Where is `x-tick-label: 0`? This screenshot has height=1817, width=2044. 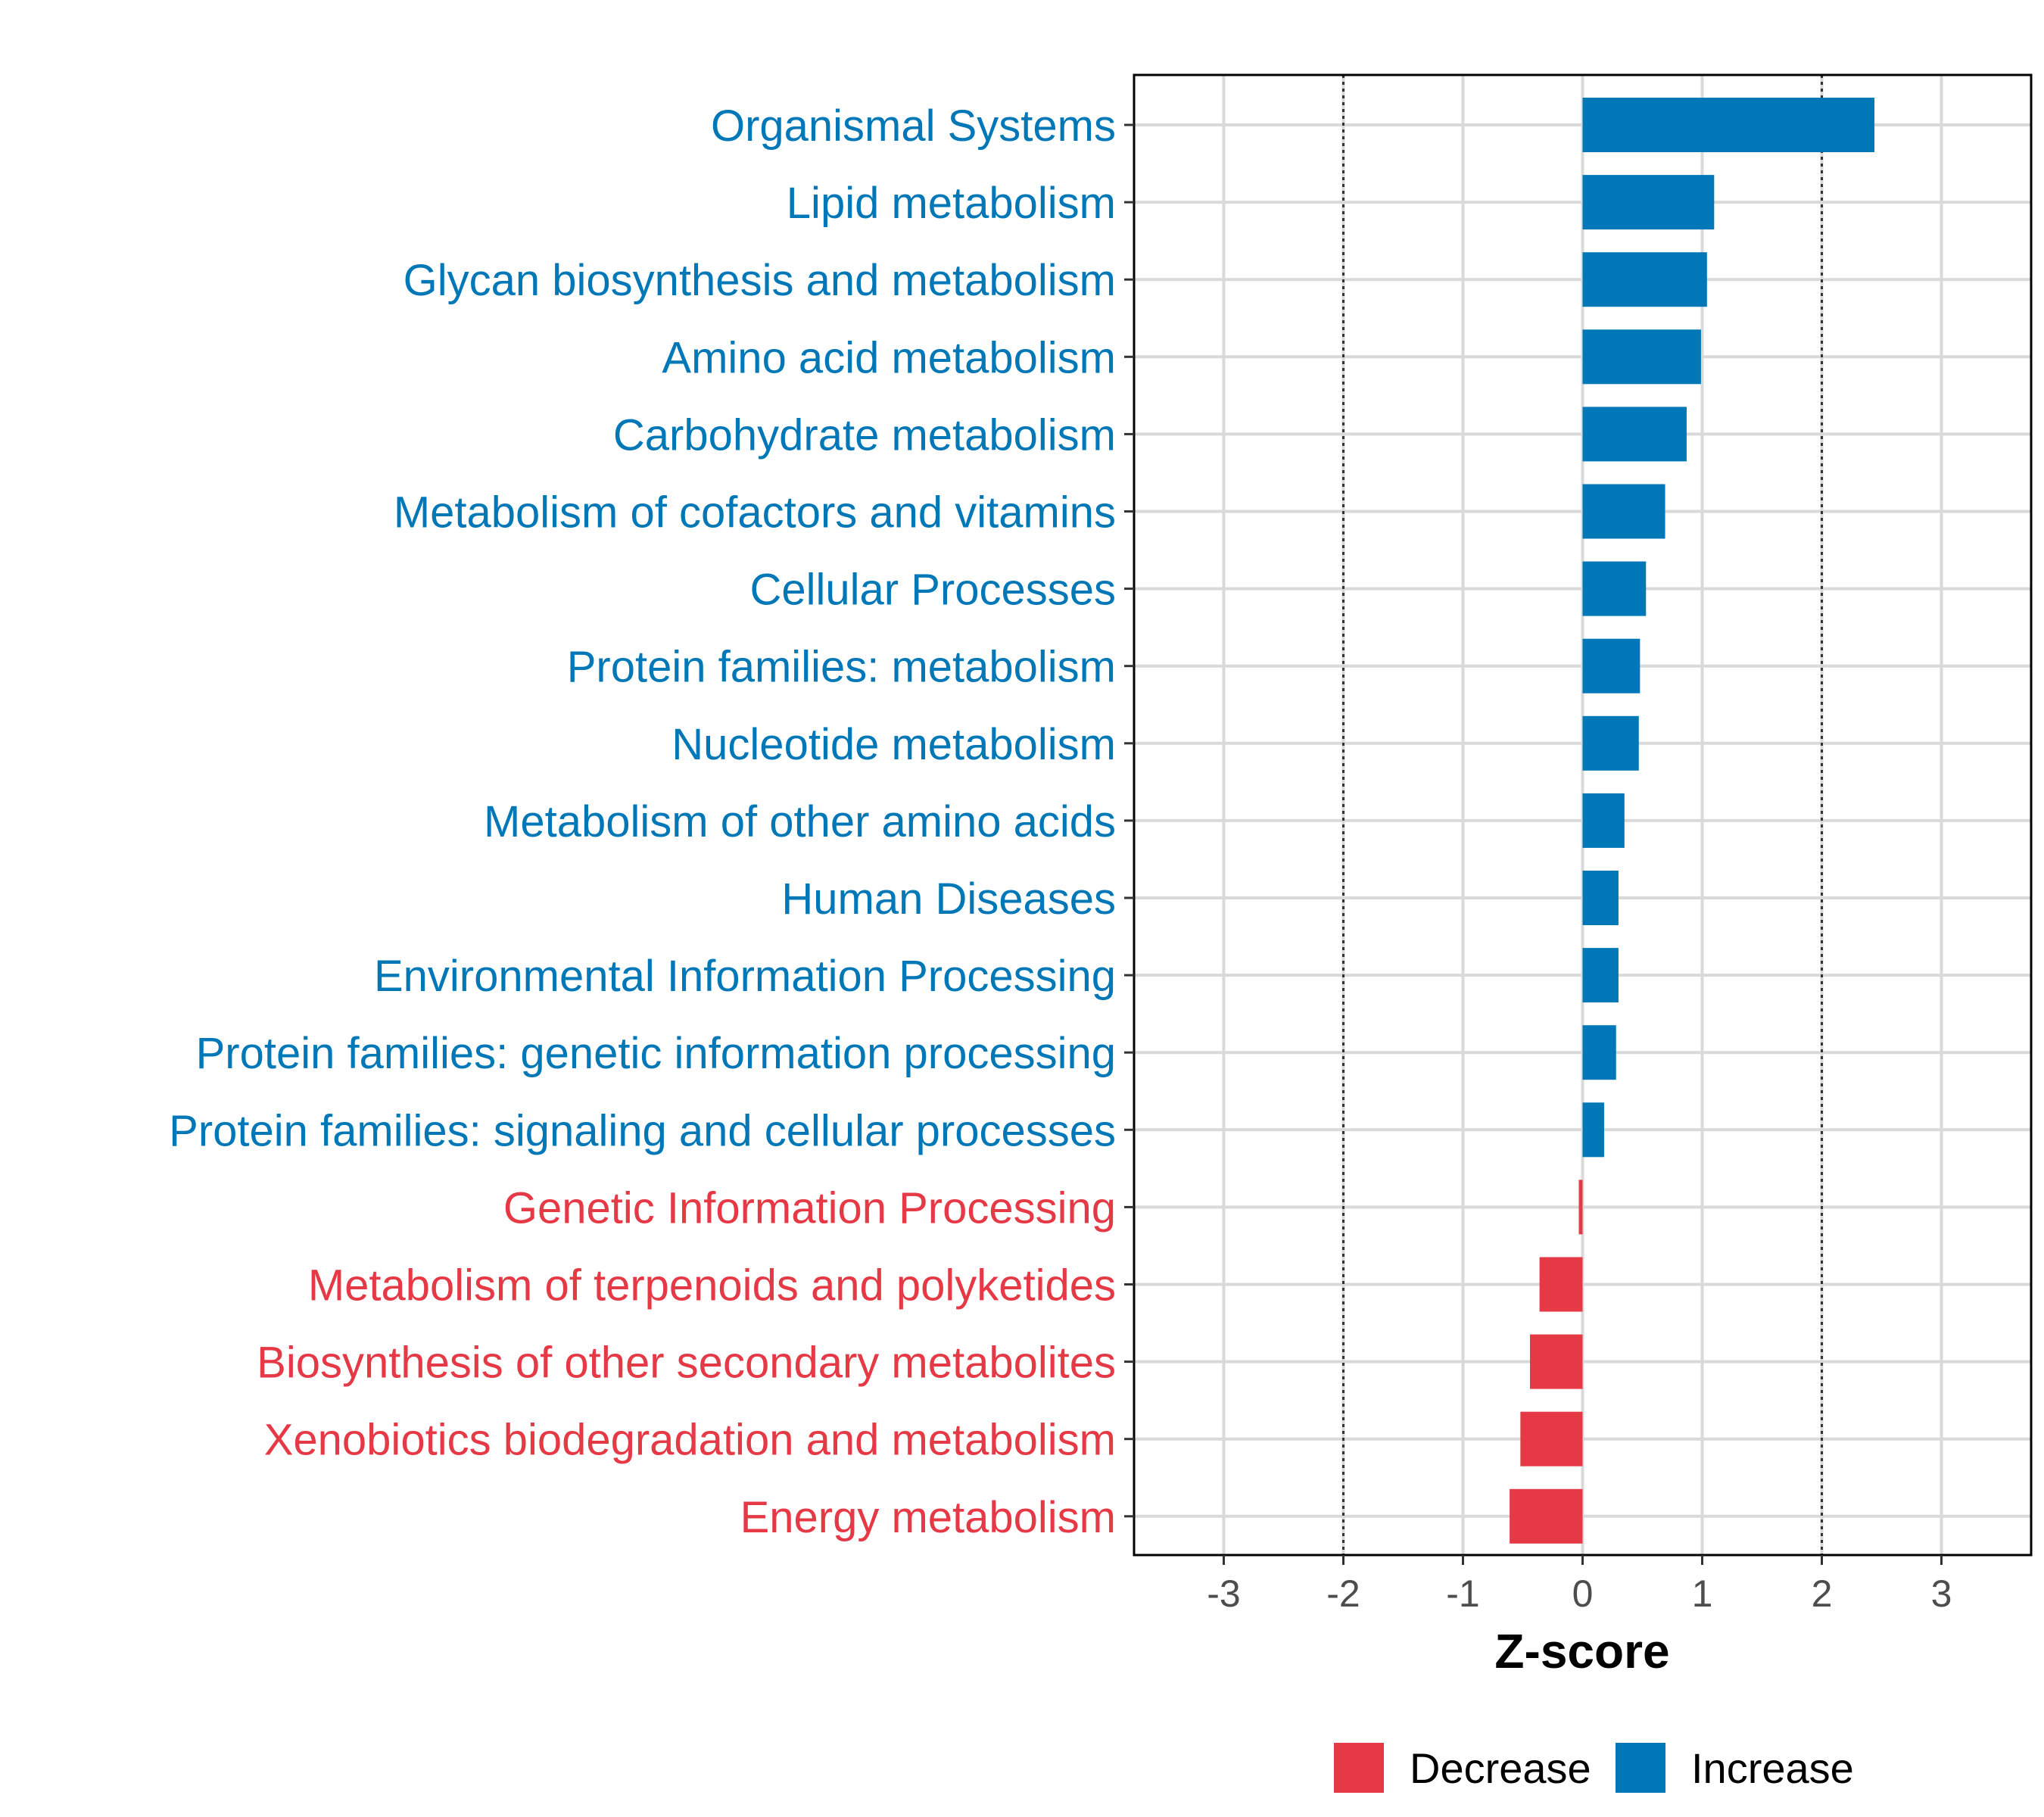 x-tick-label: 0 is located at coordinates (1583, 1593).